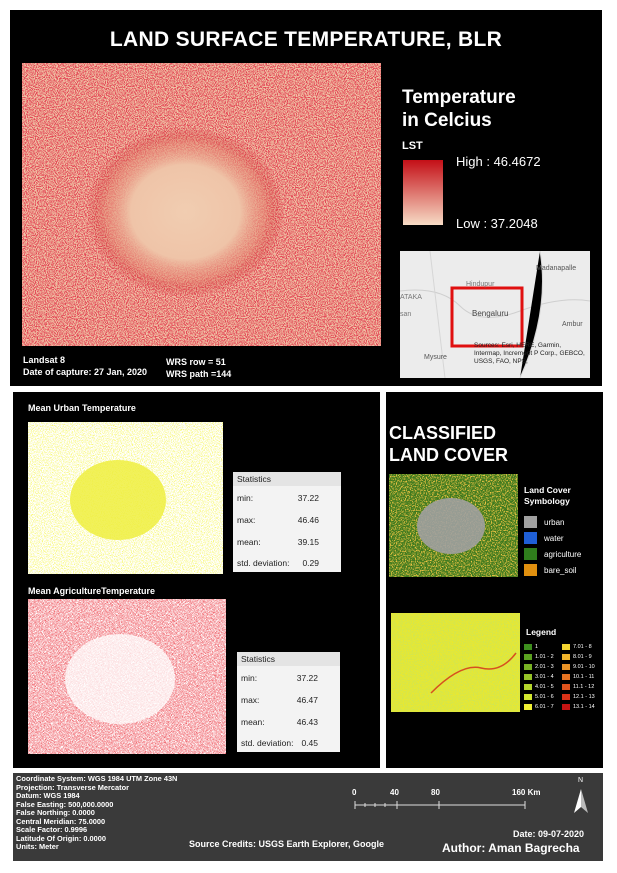 This screenshot has height=873, width=617. I want to click on legend-label: 6.01 - 7, so click(544, 707).